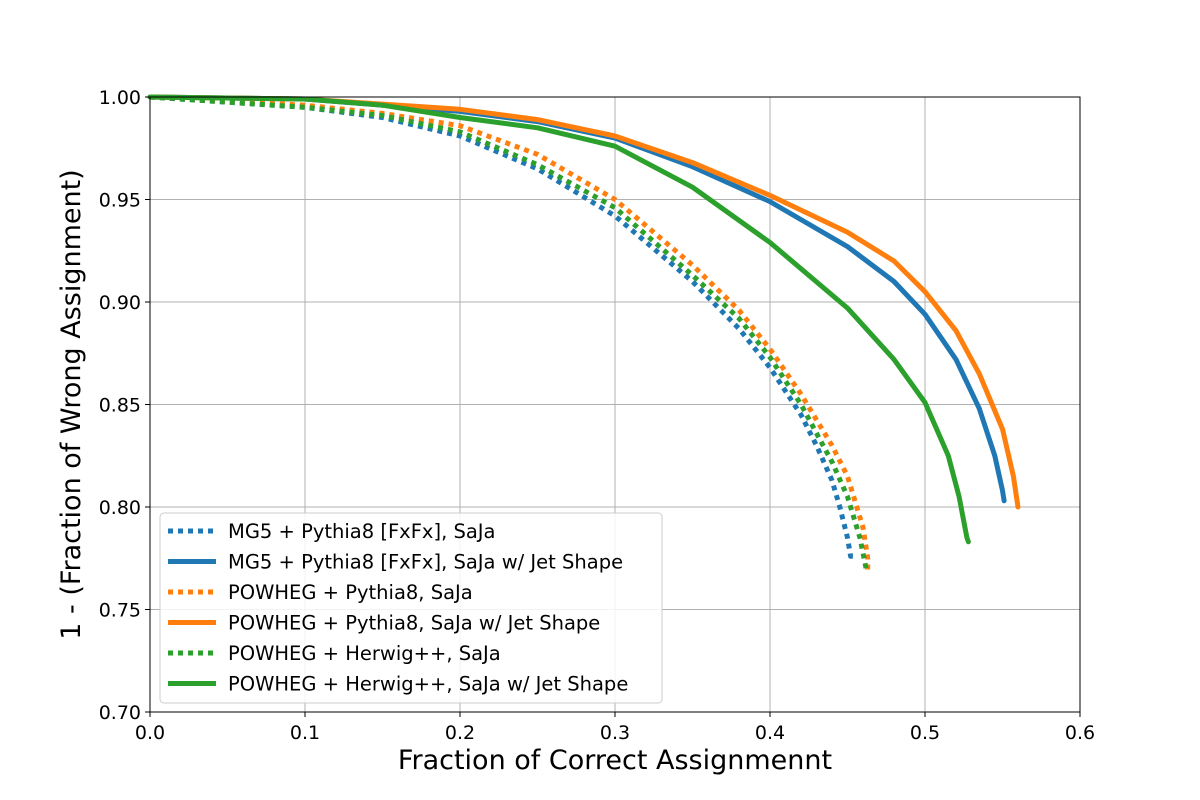 This screenshot has width=1200, height=800. What do you see at coordinates (414, 623) in the screenshot?
I see `legend-label: POWHEG + Pythia8, SaJa w/ Jet Shape` at bounding box center [414, 623].